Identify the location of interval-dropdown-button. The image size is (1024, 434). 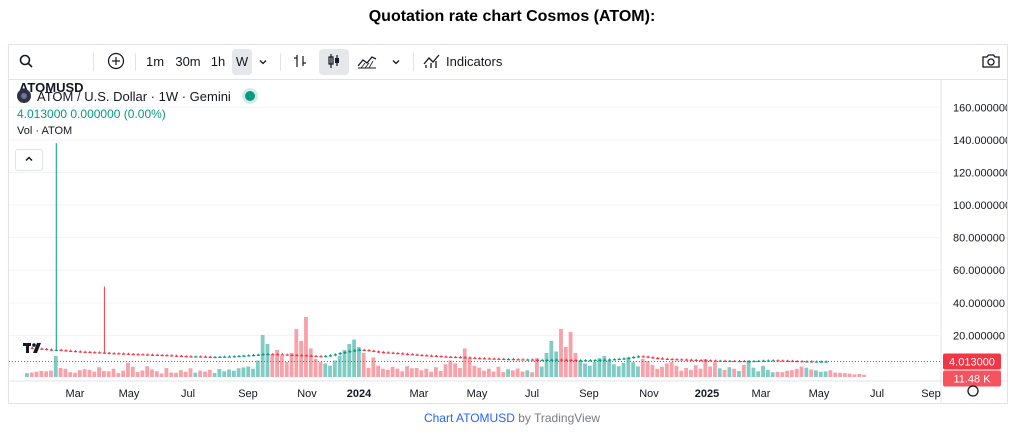
(263, 62).